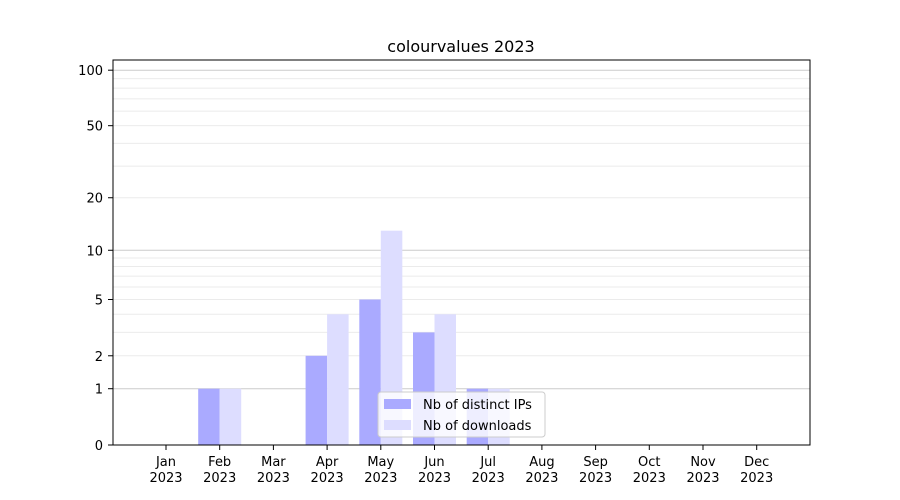  What do you see at coordinates (99, 446) in the screenshot?
I see `y-tick-label: 0` at bounding box center [99, 446].